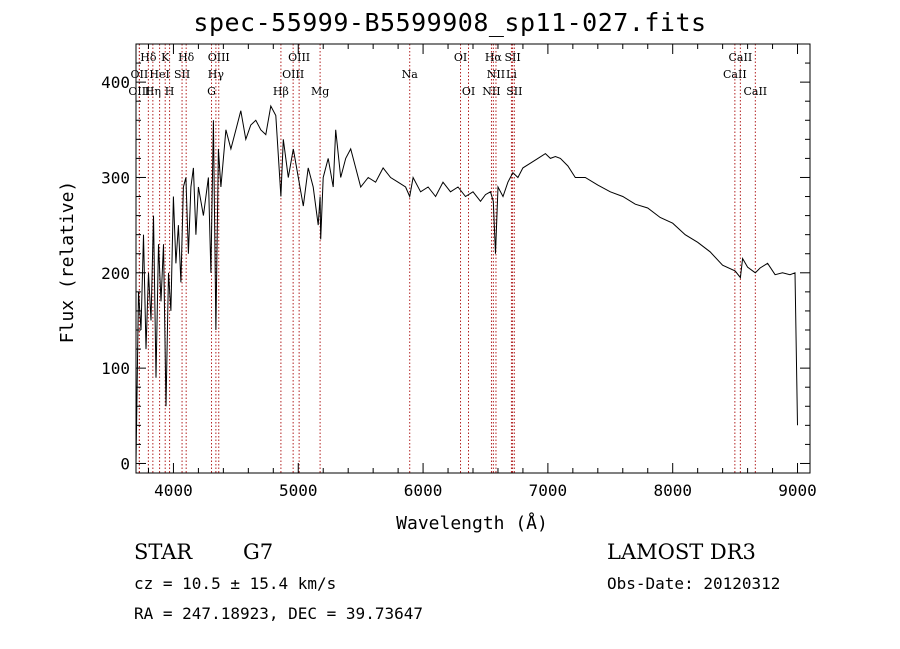  I want to click on observation-date: Obs-Date: 20120312, so click(694, 583).